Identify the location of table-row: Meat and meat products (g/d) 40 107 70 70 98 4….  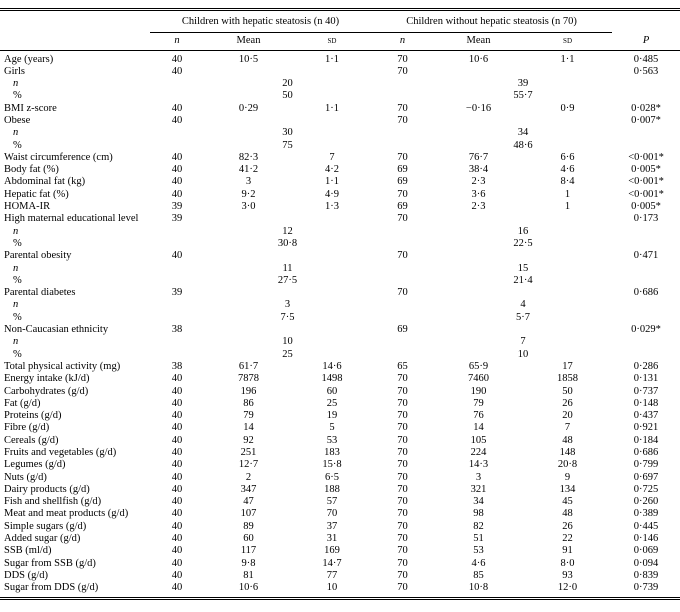
(340, 514).